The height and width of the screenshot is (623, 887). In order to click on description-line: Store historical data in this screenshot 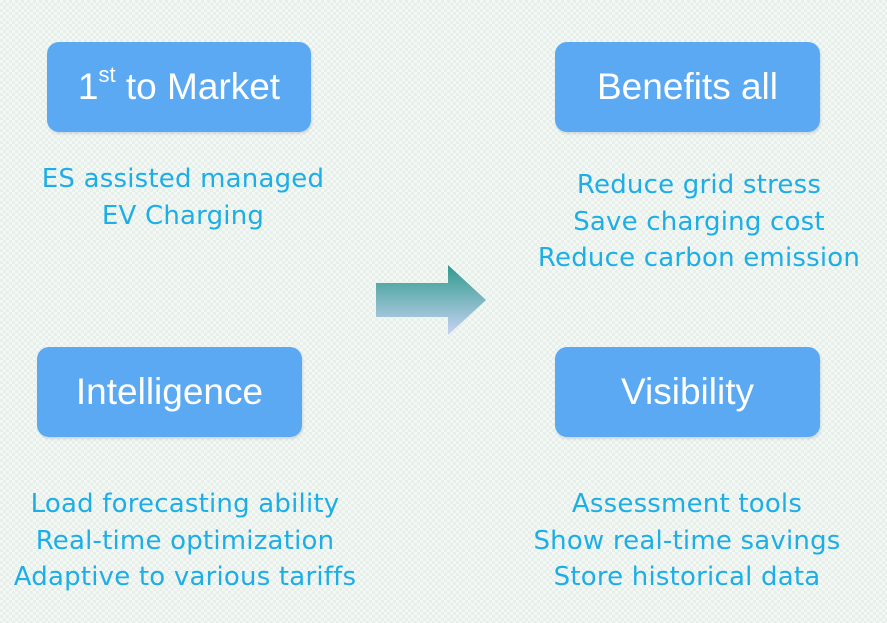, I will do `click(687, 577)`.